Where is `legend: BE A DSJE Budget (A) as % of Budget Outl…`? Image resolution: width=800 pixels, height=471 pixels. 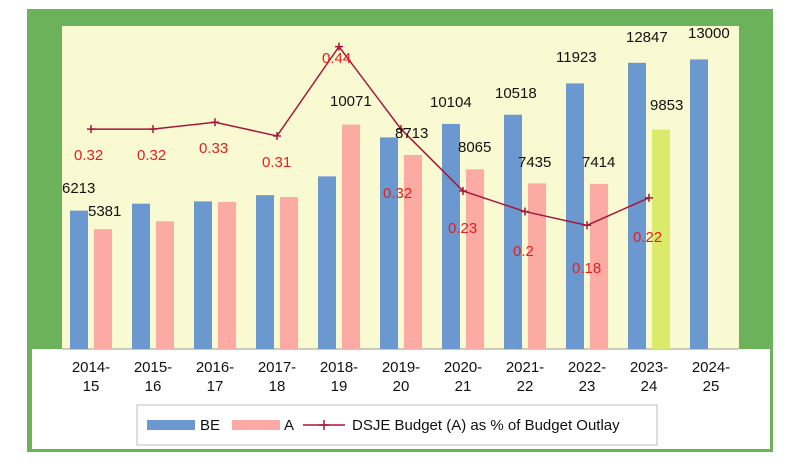 legend: BE A DSJE Budget (A) as % of Budget Outl… is located at coordinates (397, 425).